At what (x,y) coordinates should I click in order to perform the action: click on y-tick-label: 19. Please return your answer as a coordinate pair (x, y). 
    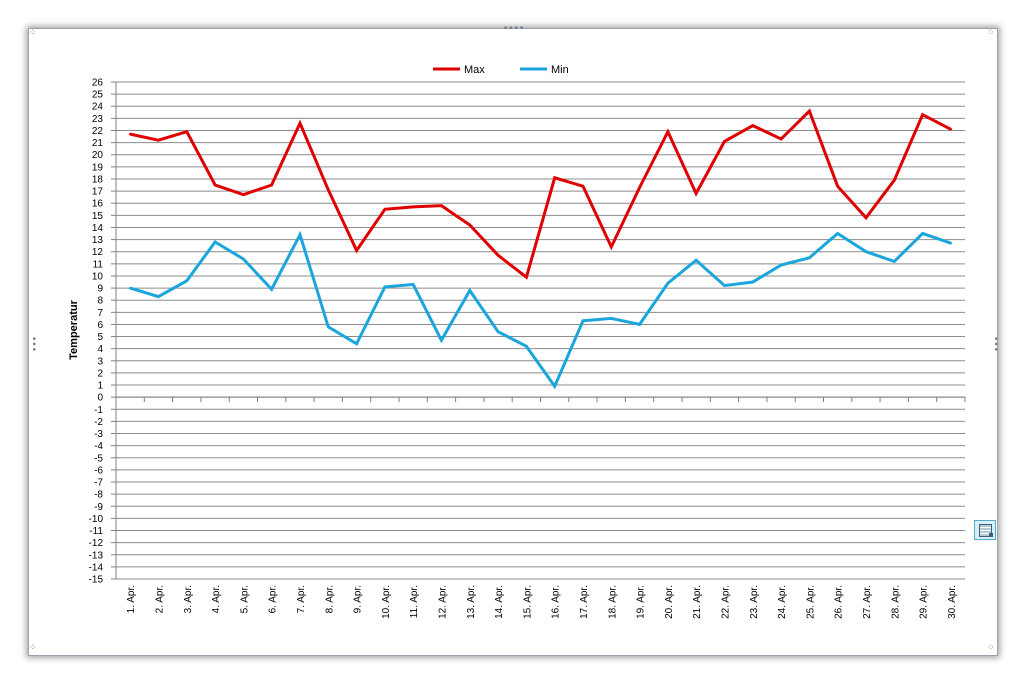
    Looking at the image, I should click on (98, 167).